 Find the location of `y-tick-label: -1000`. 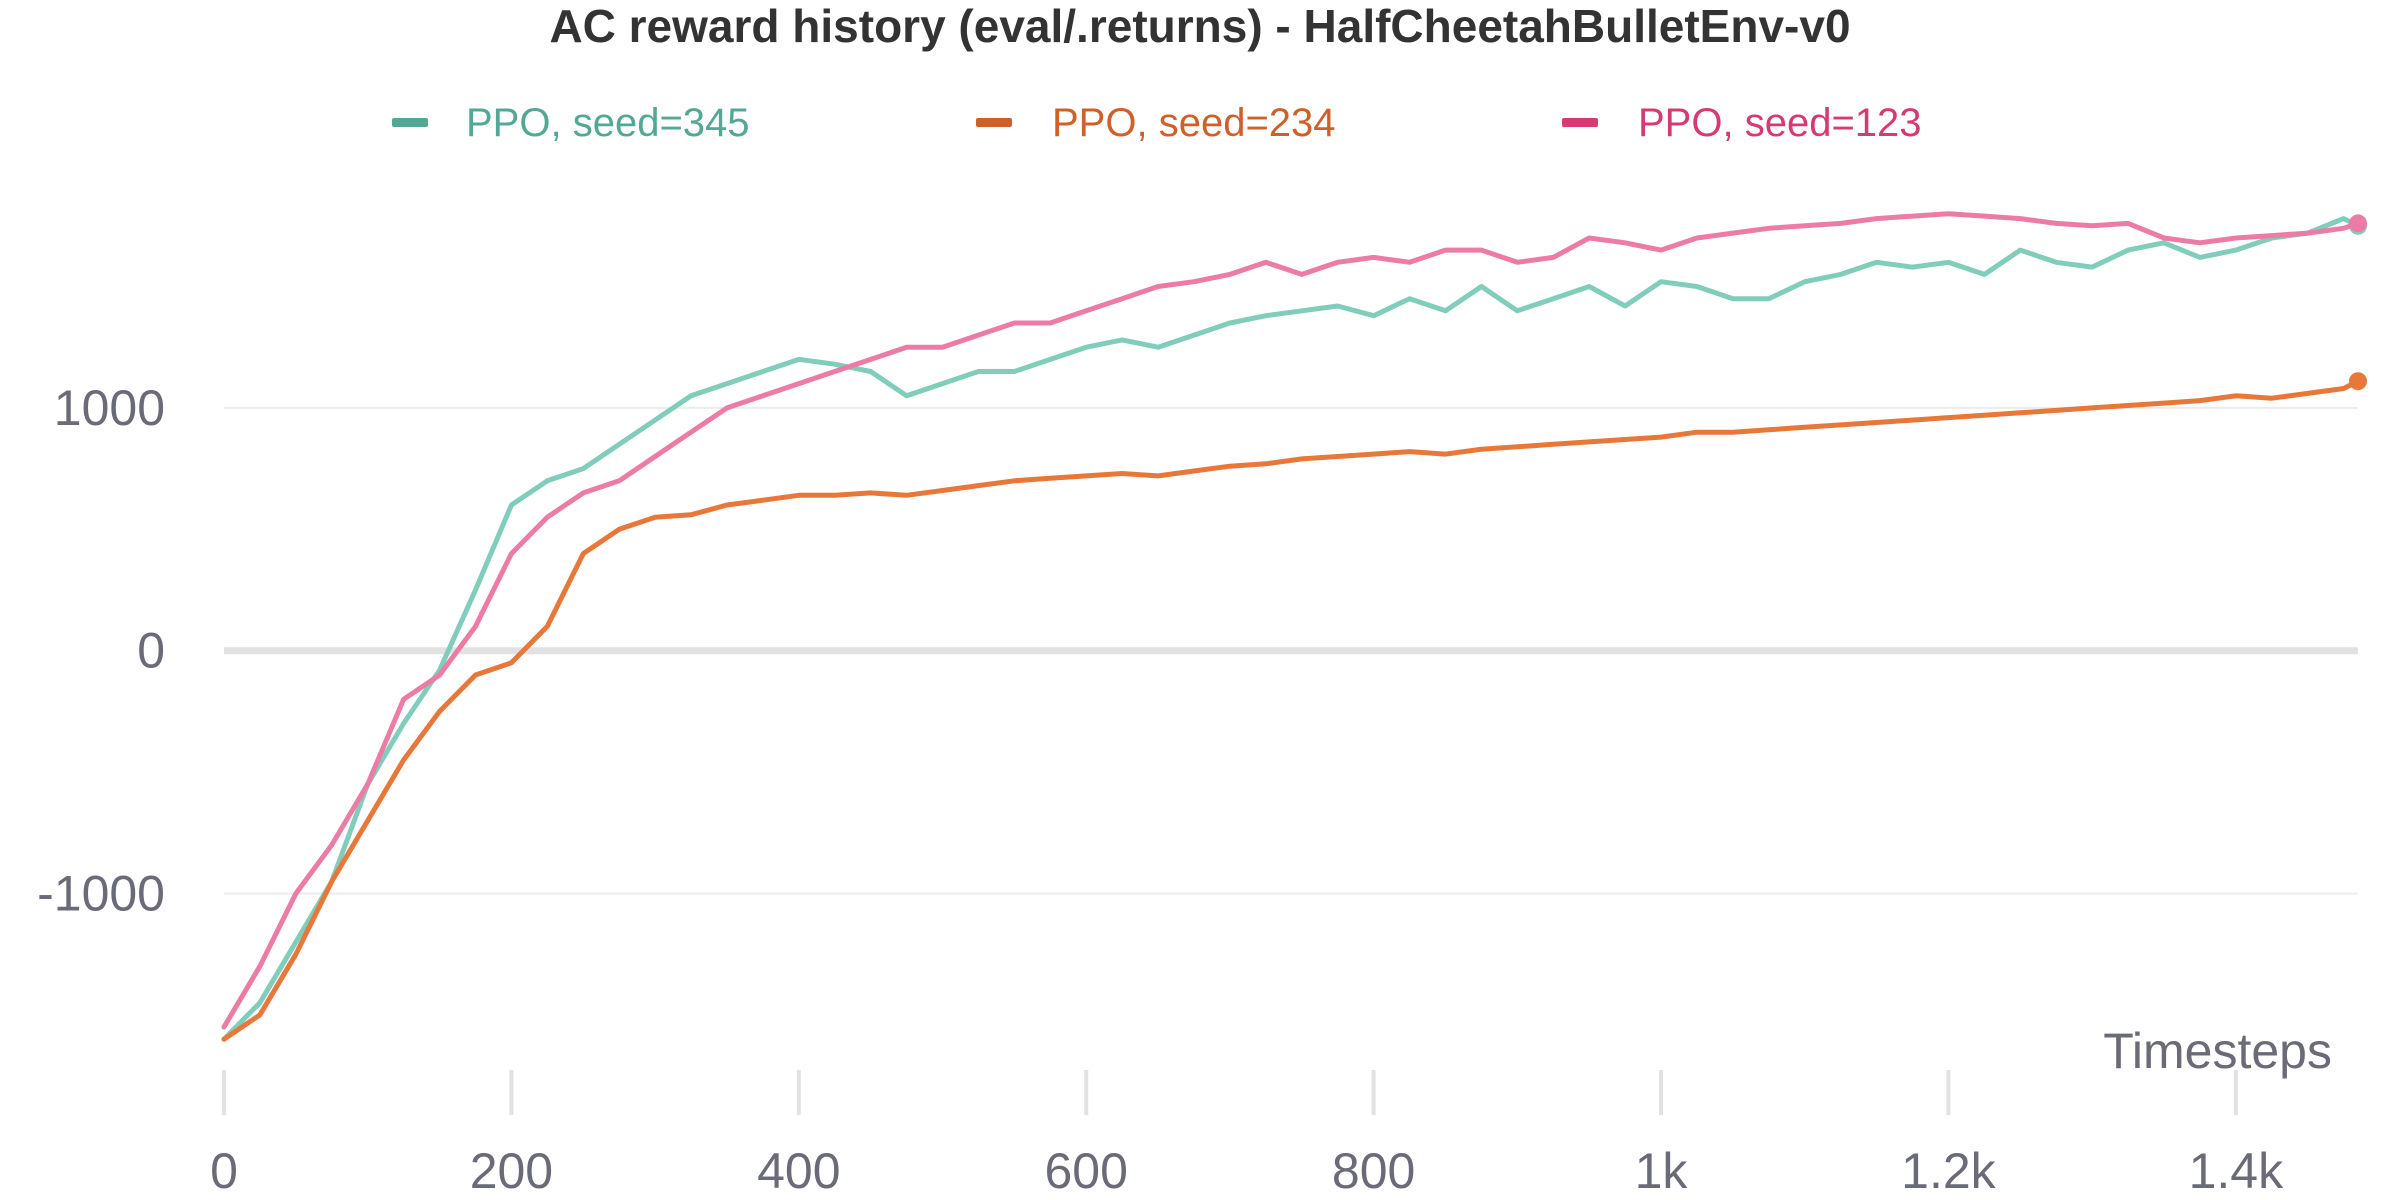

y-tick-label: -1000 is located at coordinates (101, 893).